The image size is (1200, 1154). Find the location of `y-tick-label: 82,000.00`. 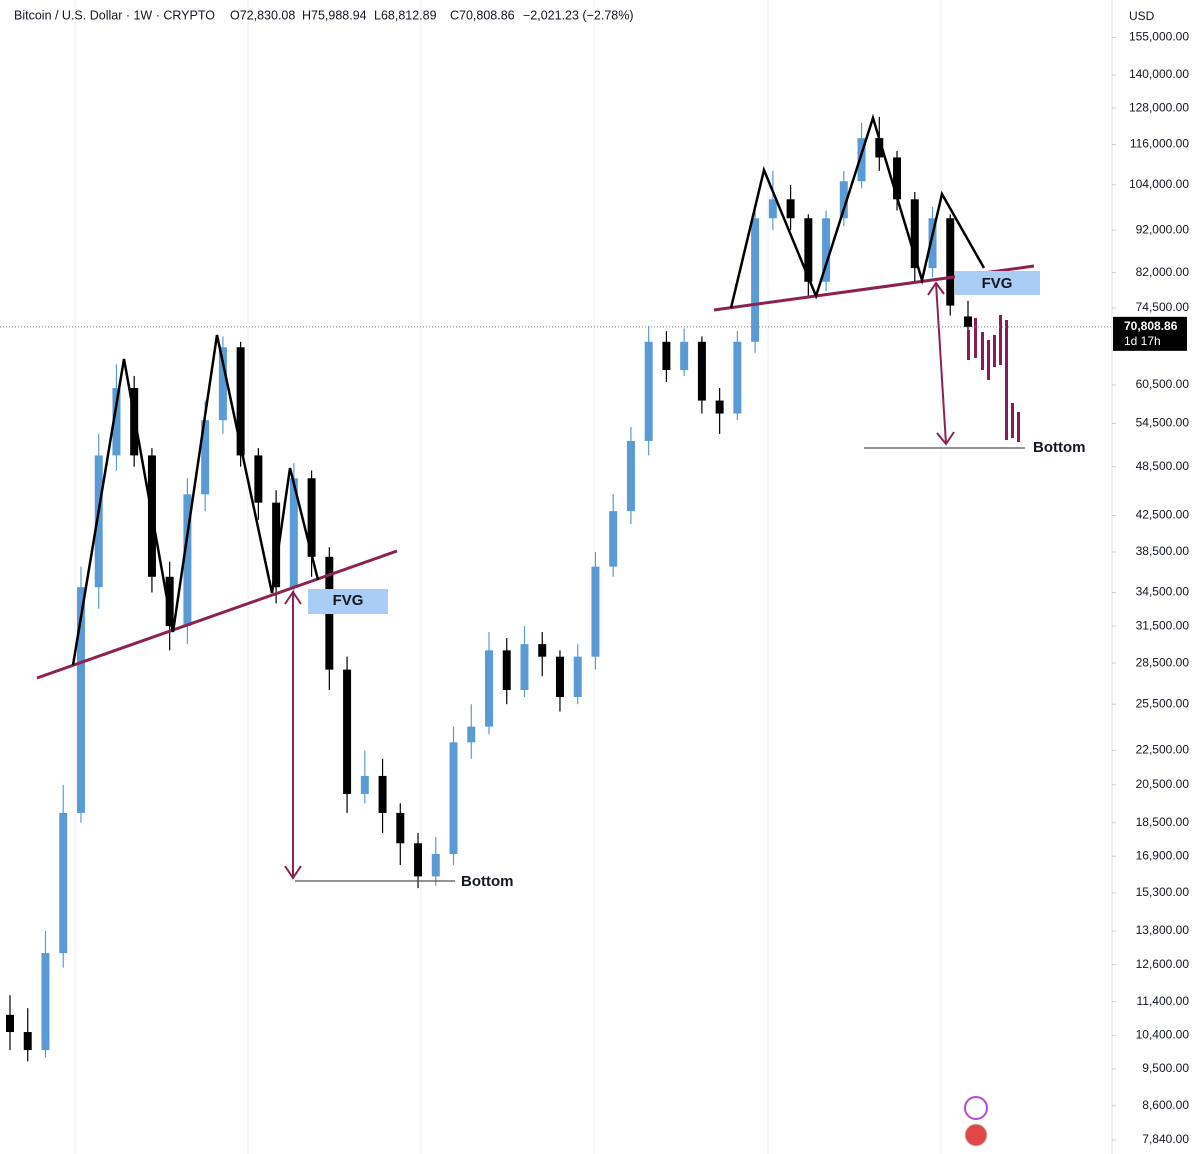

y-tick-label: 82,000.00 is located at coordinates (1163, 272).